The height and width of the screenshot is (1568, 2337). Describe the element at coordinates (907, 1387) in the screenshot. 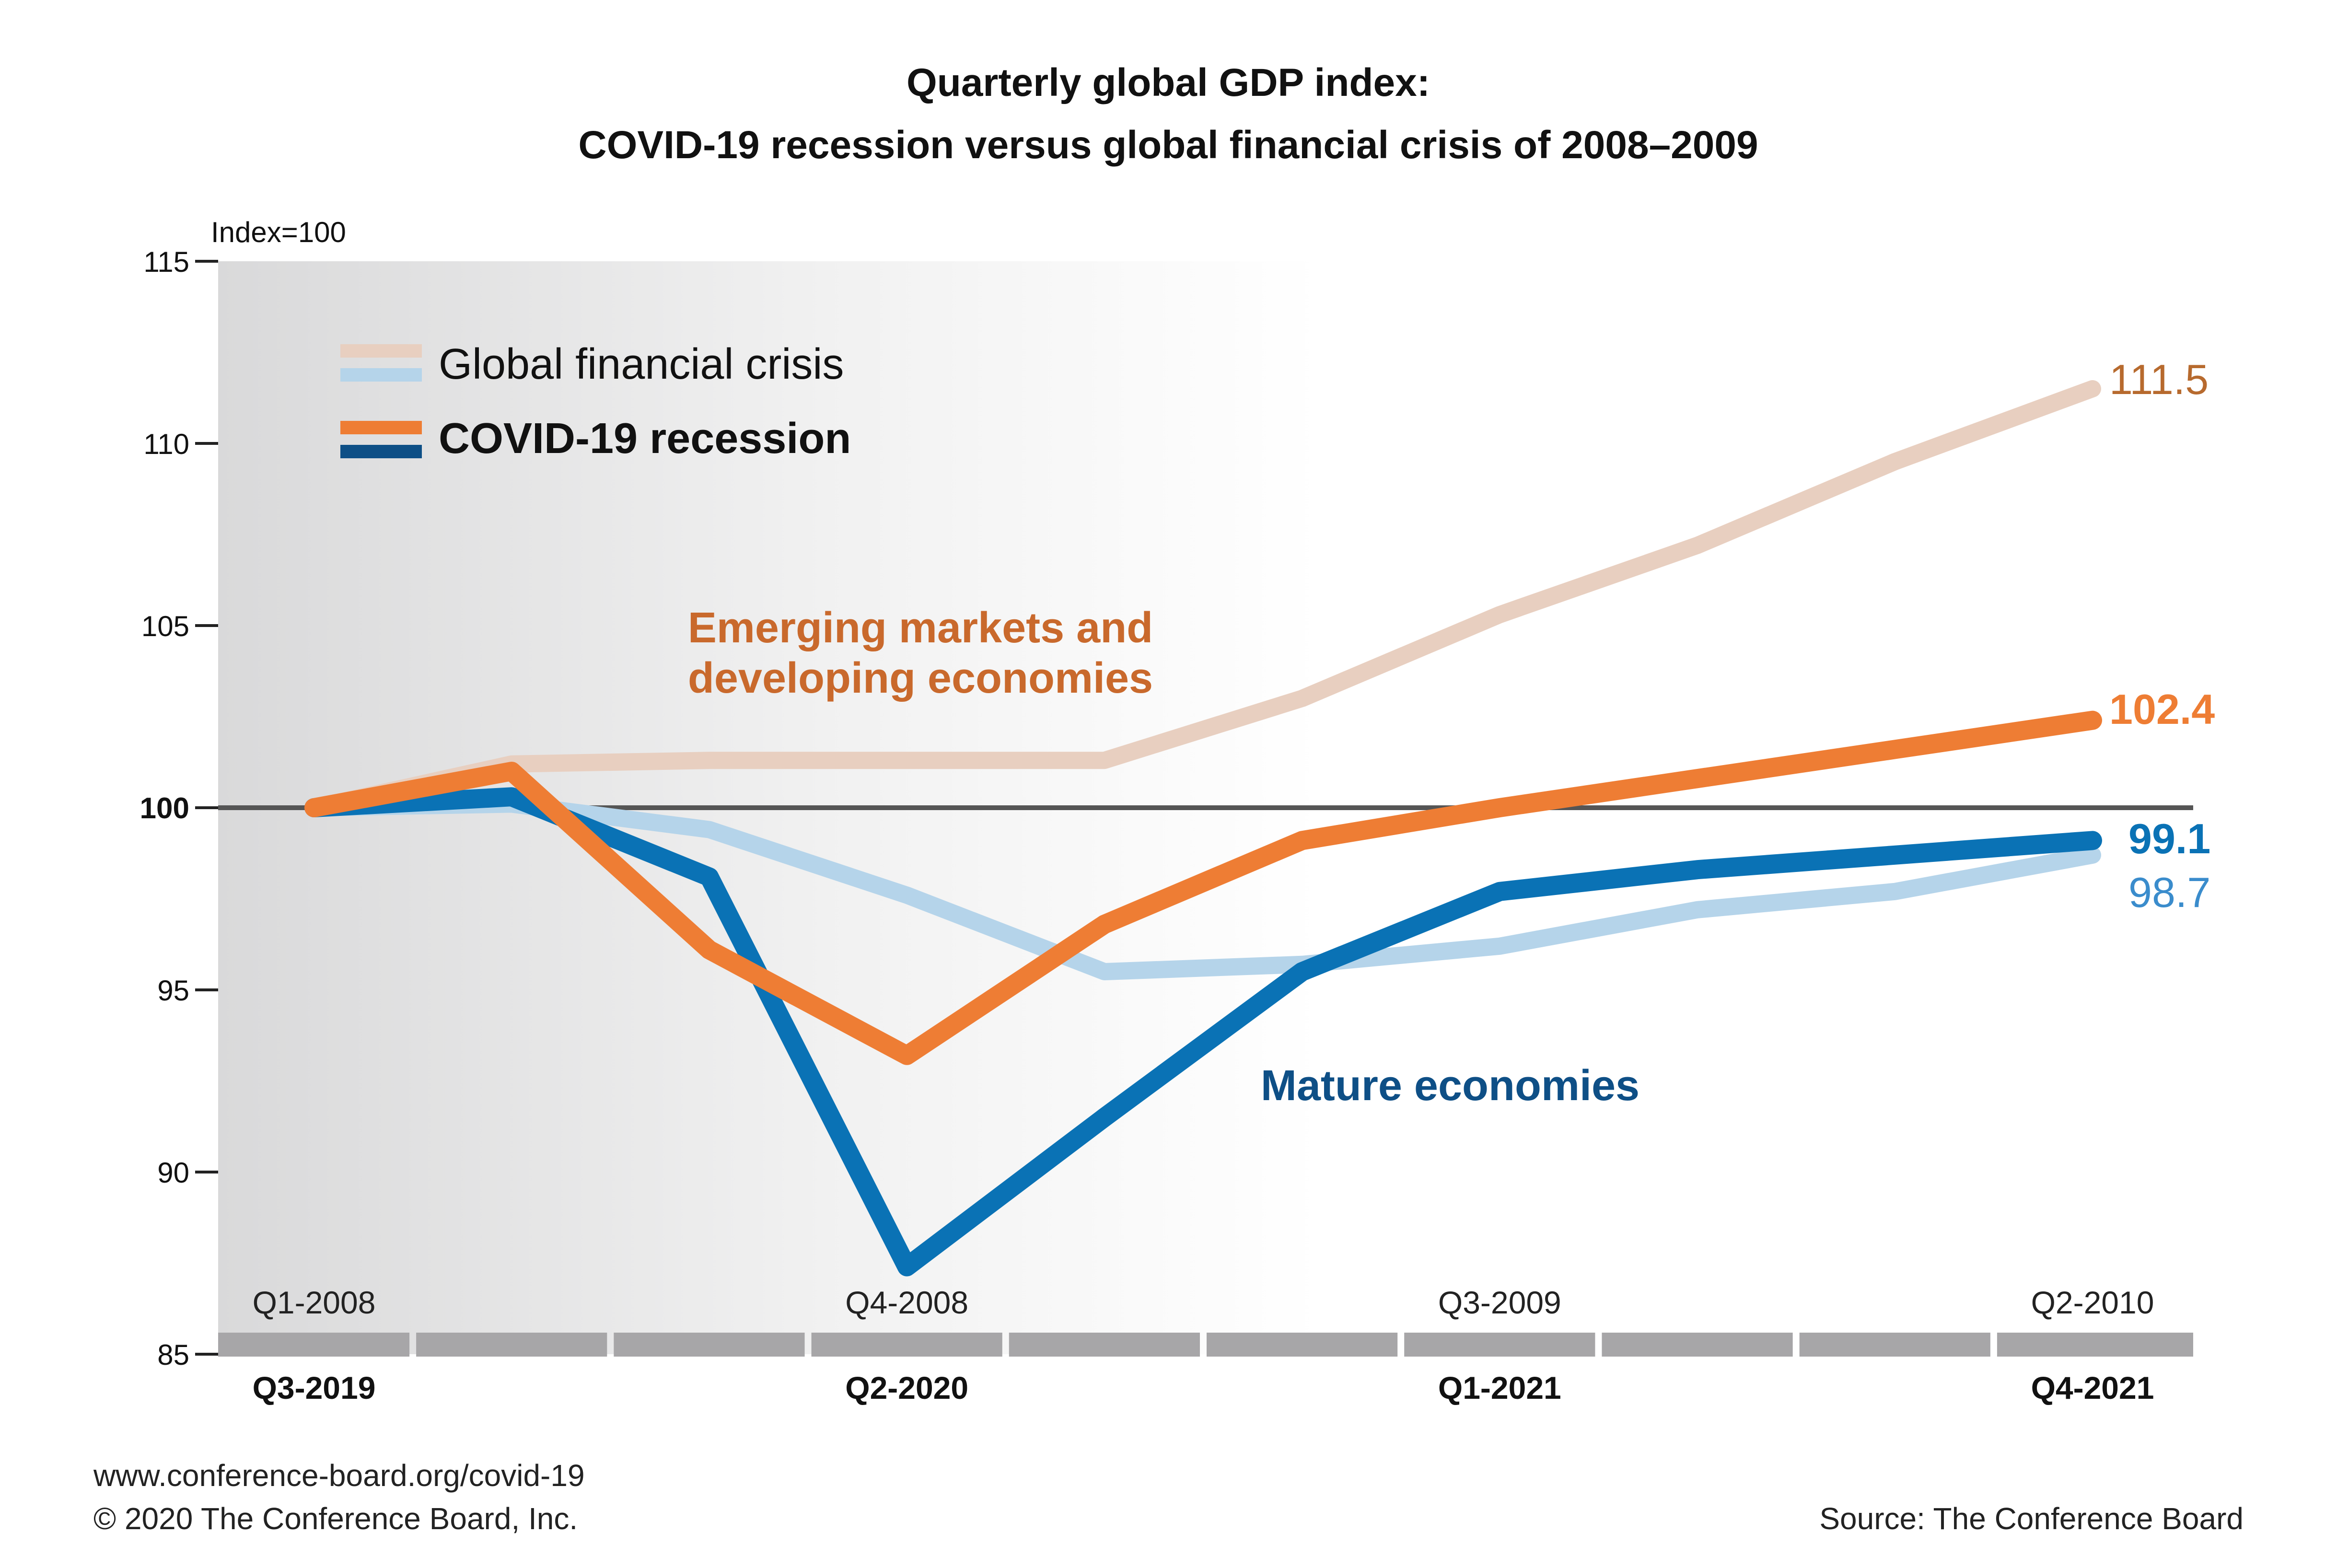

I see `x-tick-label-covid: Q2-2020` at that location.